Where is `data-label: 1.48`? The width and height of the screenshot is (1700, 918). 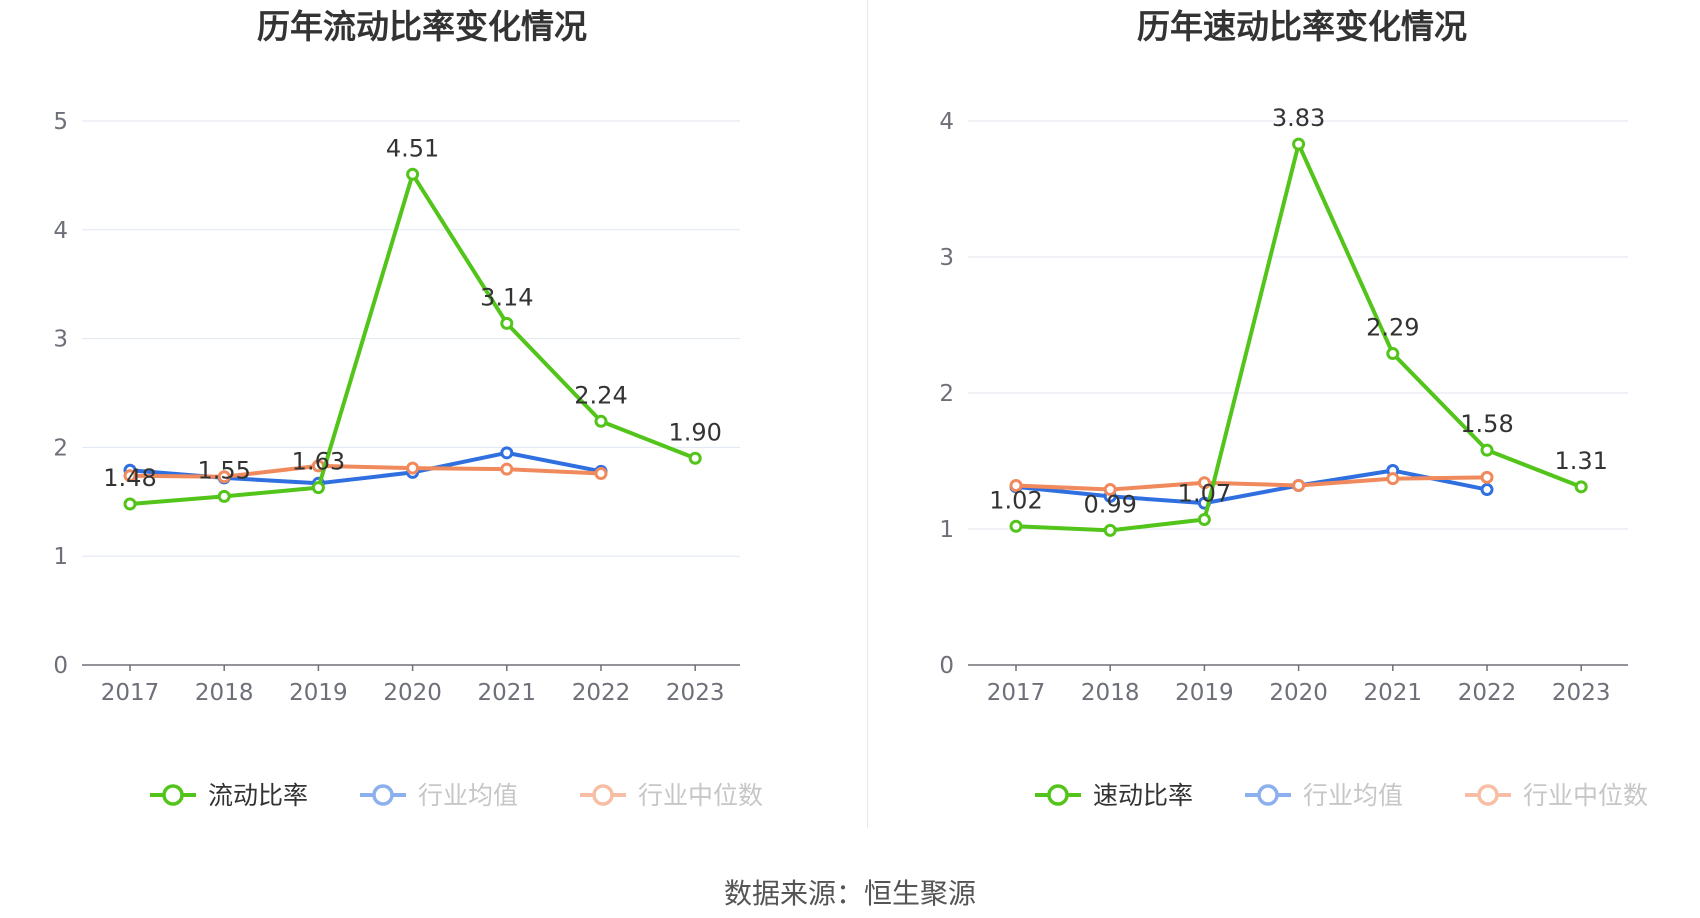 data-label: 1.48 is located at coordinates (129, 478).